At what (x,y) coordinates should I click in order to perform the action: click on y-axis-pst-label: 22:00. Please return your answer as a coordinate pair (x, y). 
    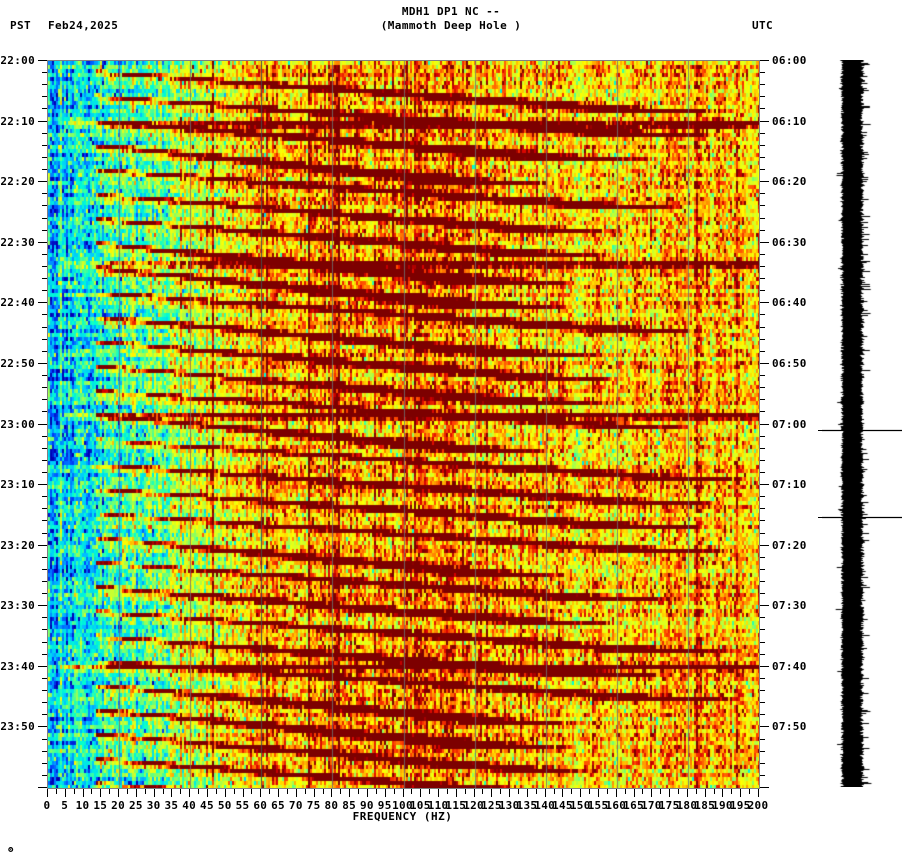
    Looking at the image, I should click on (17, 60).